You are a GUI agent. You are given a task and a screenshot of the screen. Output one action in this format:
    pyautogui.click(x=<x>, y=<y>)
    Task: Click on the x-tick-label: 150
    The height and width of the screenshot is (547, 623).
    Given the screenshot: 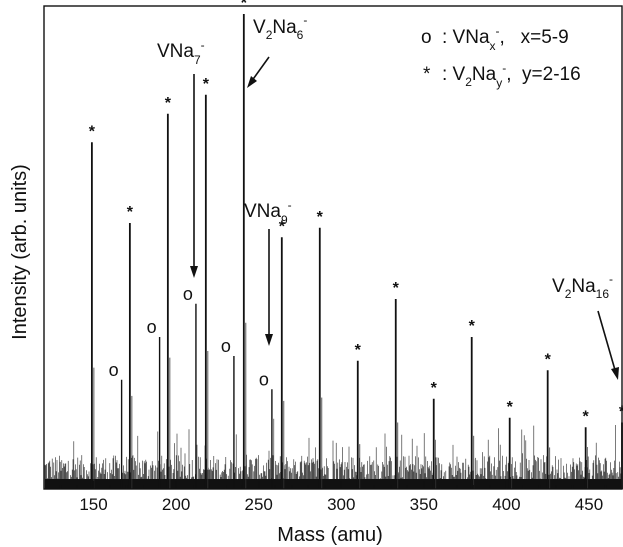 What is the action you would take?
    pyautogui.click(x=93, y=504)
    